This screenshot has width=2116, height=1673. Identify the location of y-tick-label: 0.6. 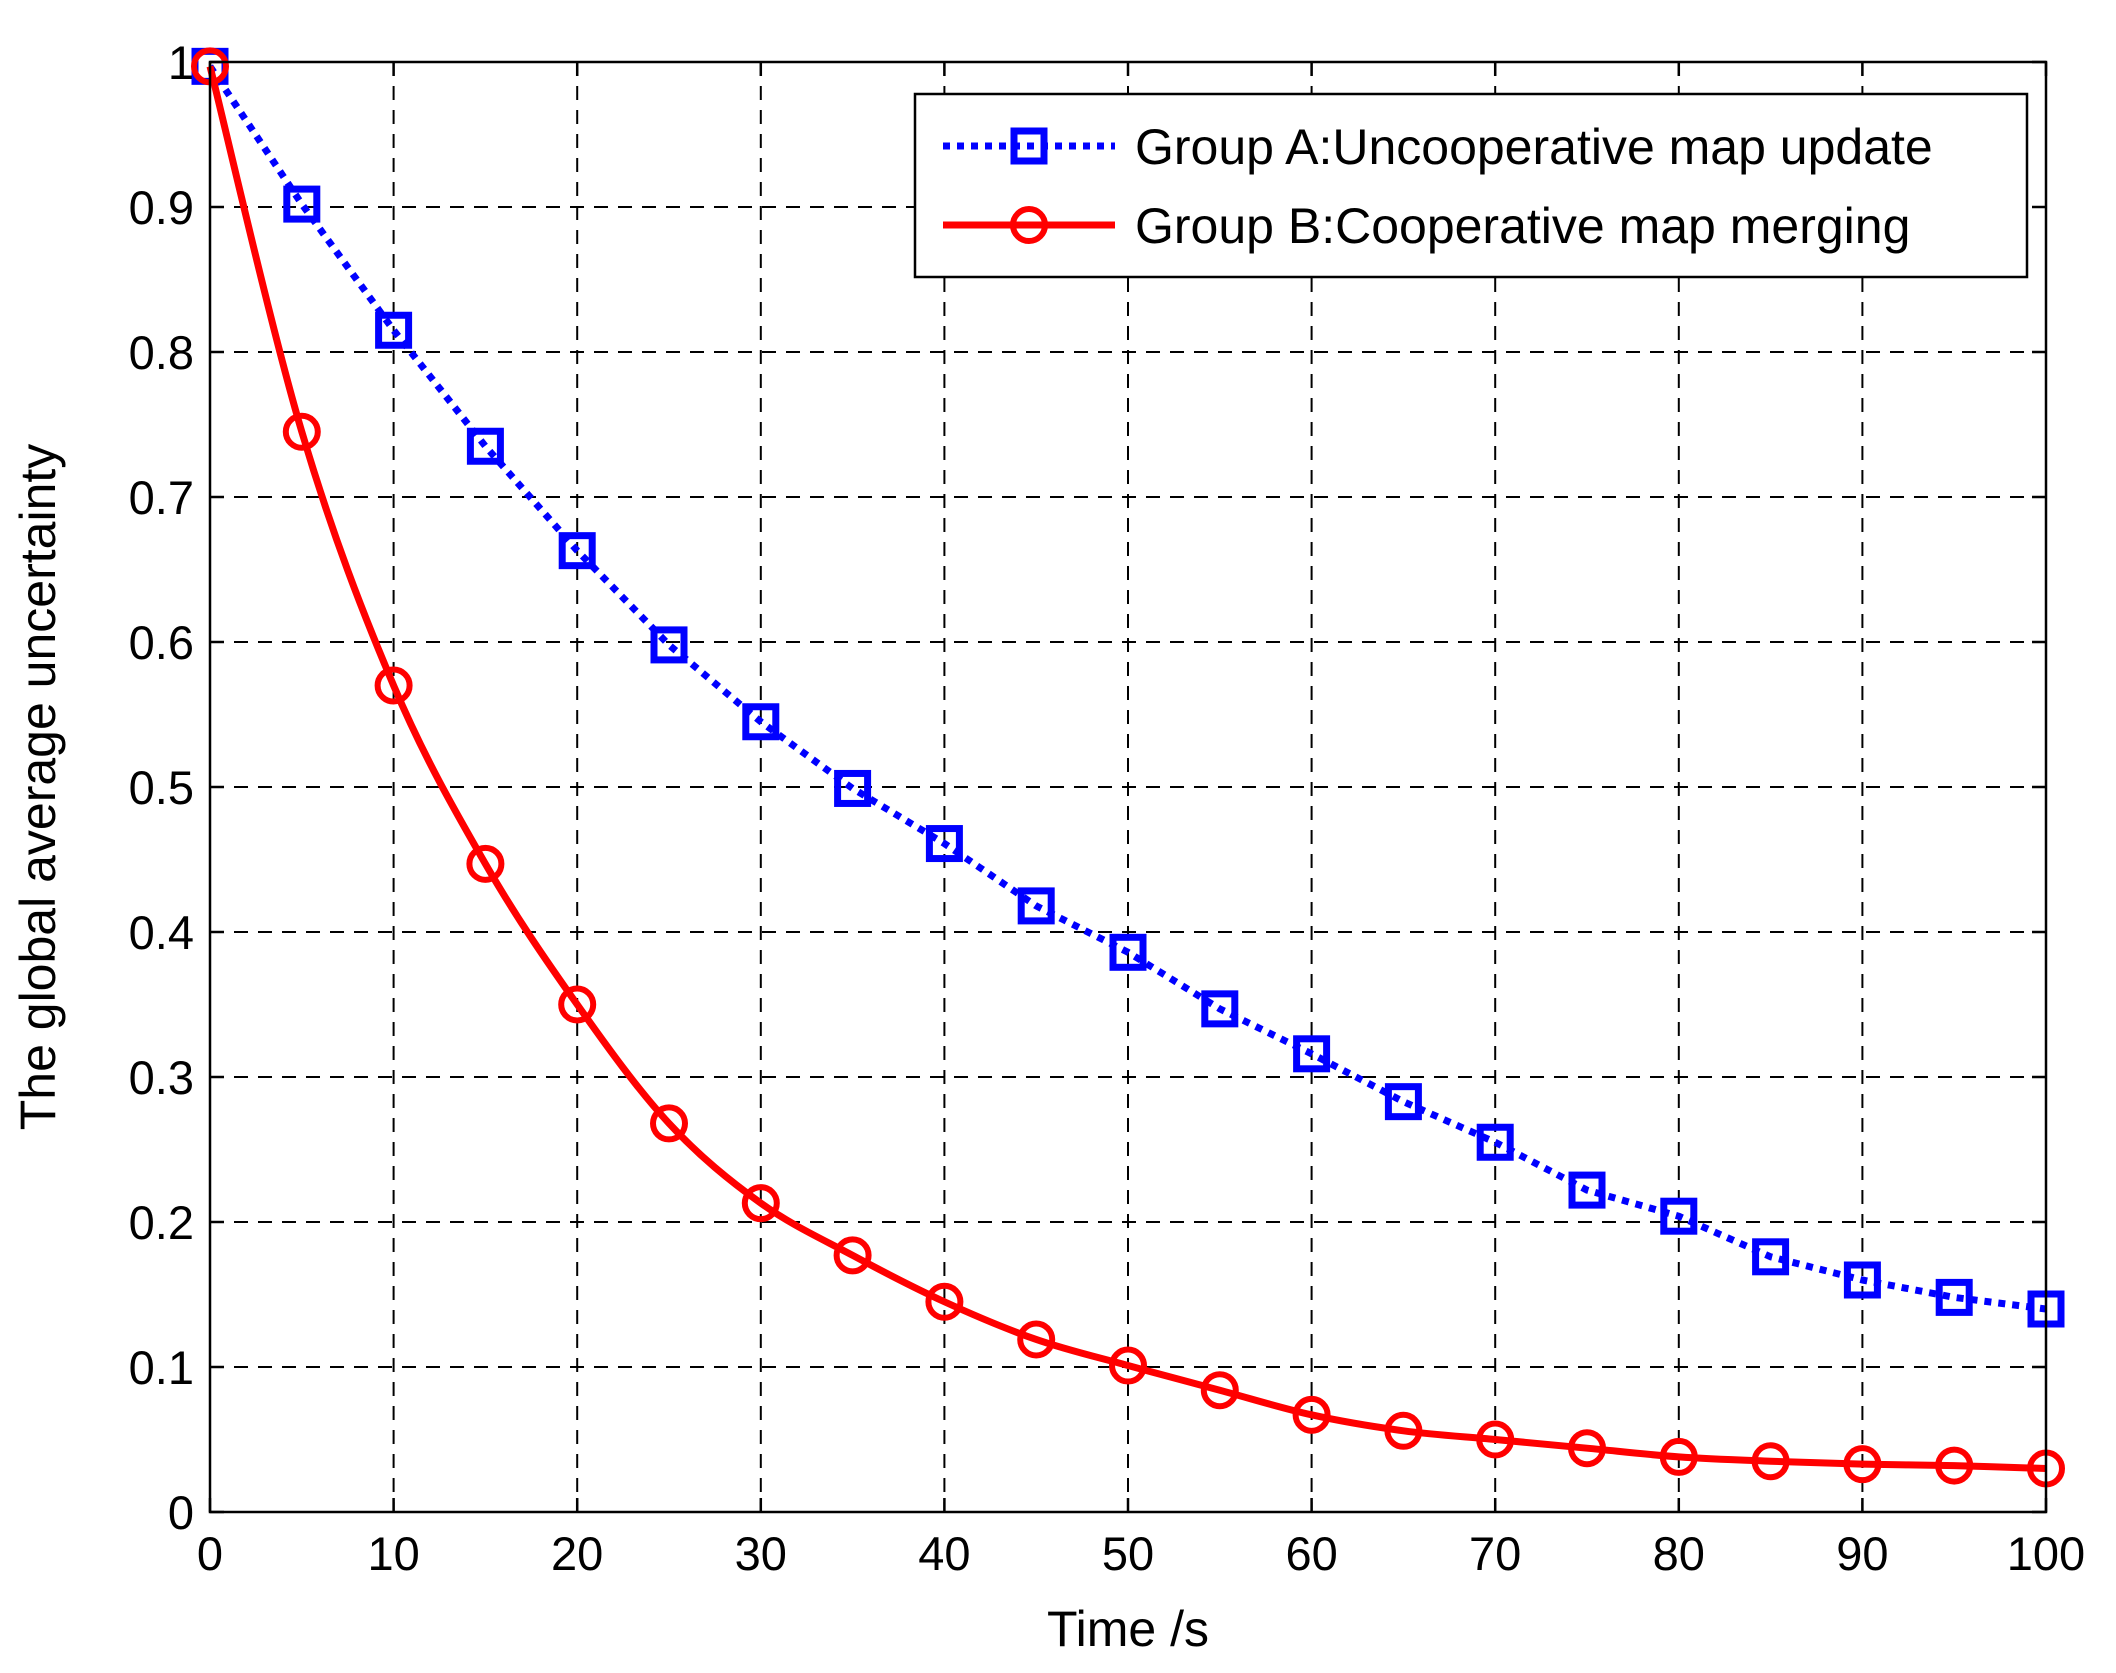
(161, 642).